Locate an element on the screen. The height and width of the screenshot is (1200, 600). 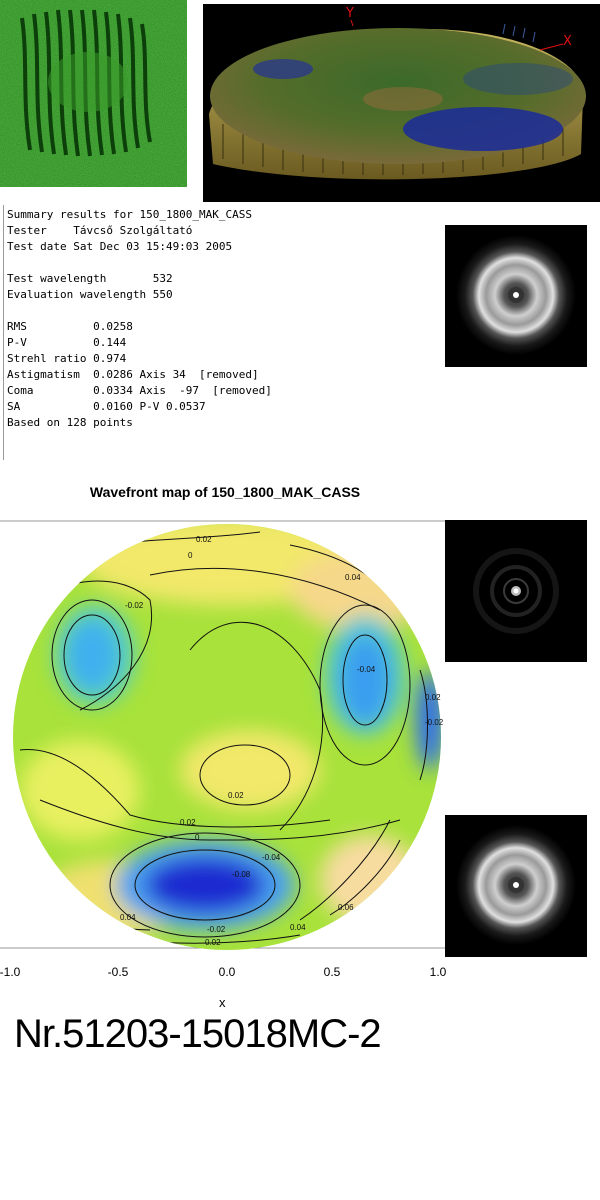
summary-row: SA 0.0160 P-V 0.0537 is located at coordinates (106, 406).